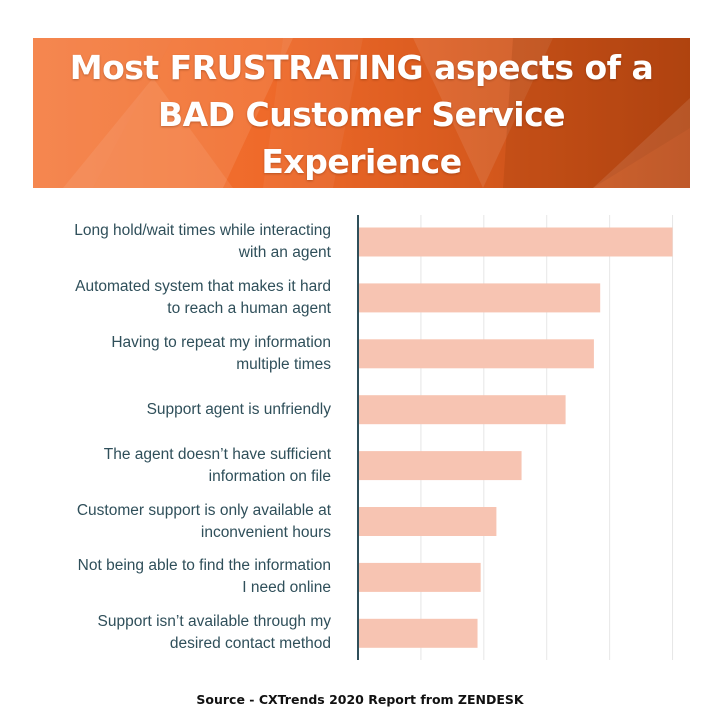  Describe the element at coordinates (361, 161) in the screenshot. I see `title-line-3: Experience` at that location.